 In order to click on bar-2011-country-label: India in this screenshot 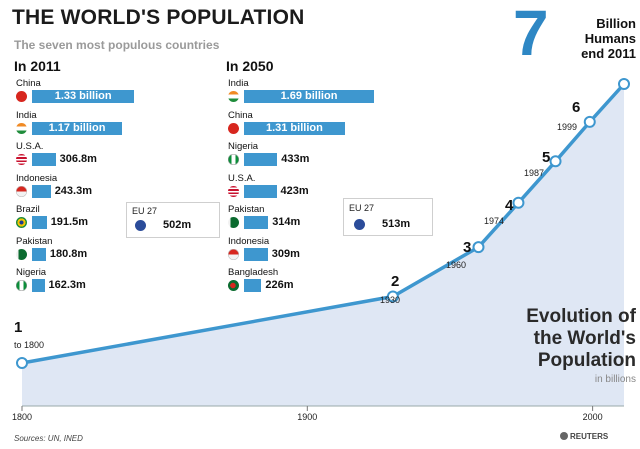, I will do `click(26, 115)`.